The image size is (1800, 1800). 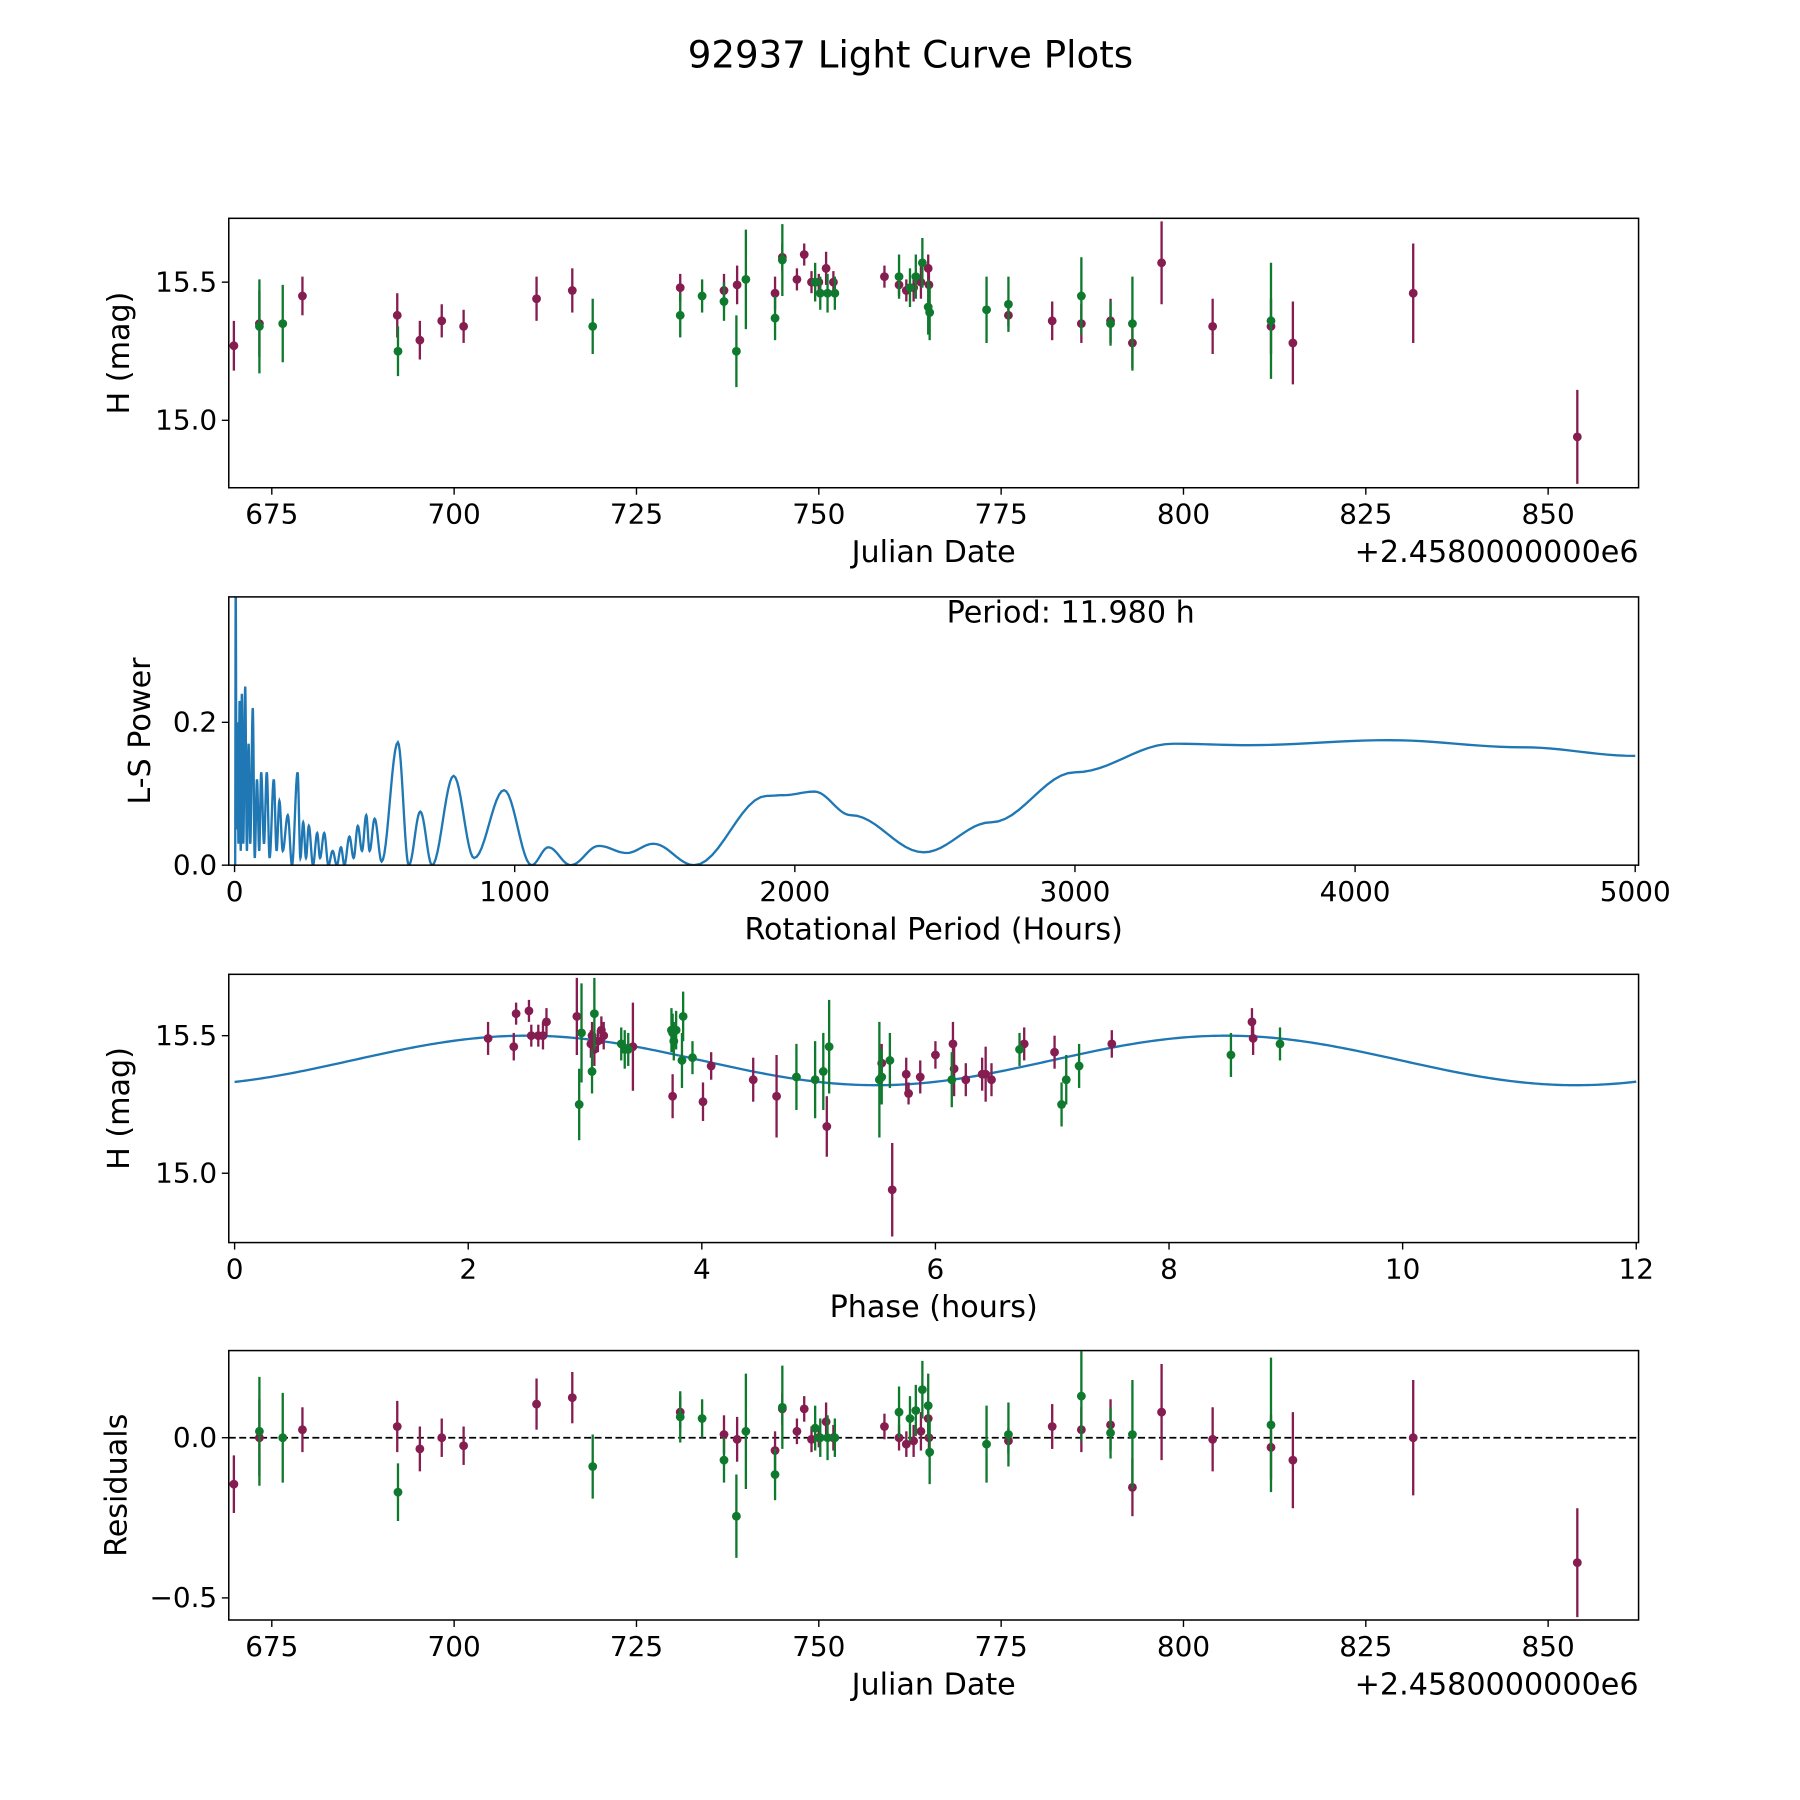 What do you see at coordinates (140, 731) in the screenshot?
I see `y-axis-label: L-S Power` at bounding box center [140, 731].